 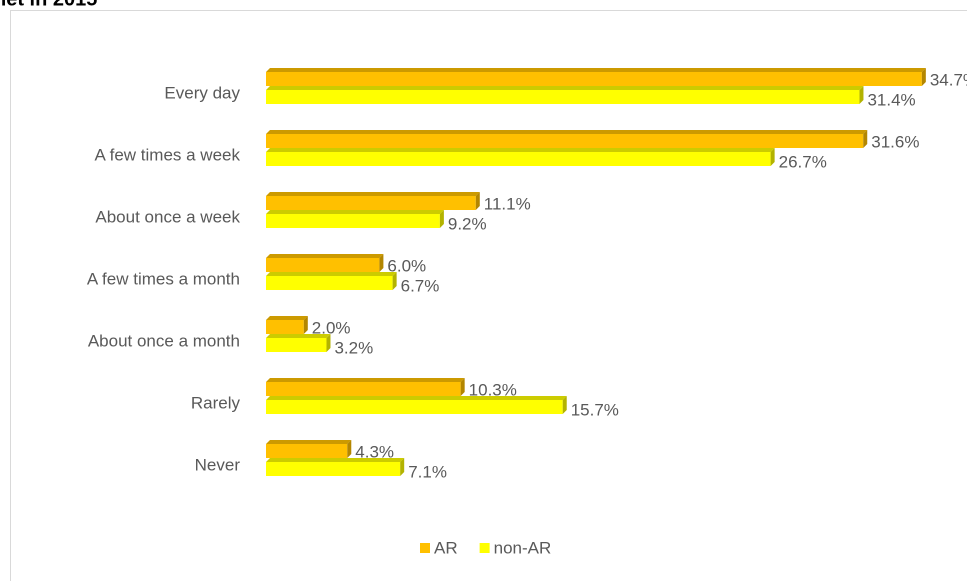 What do you see at coordinates (523, 547) in the screenshot?
I see `legend-label: non-AR` at bounding box center [523, 547].